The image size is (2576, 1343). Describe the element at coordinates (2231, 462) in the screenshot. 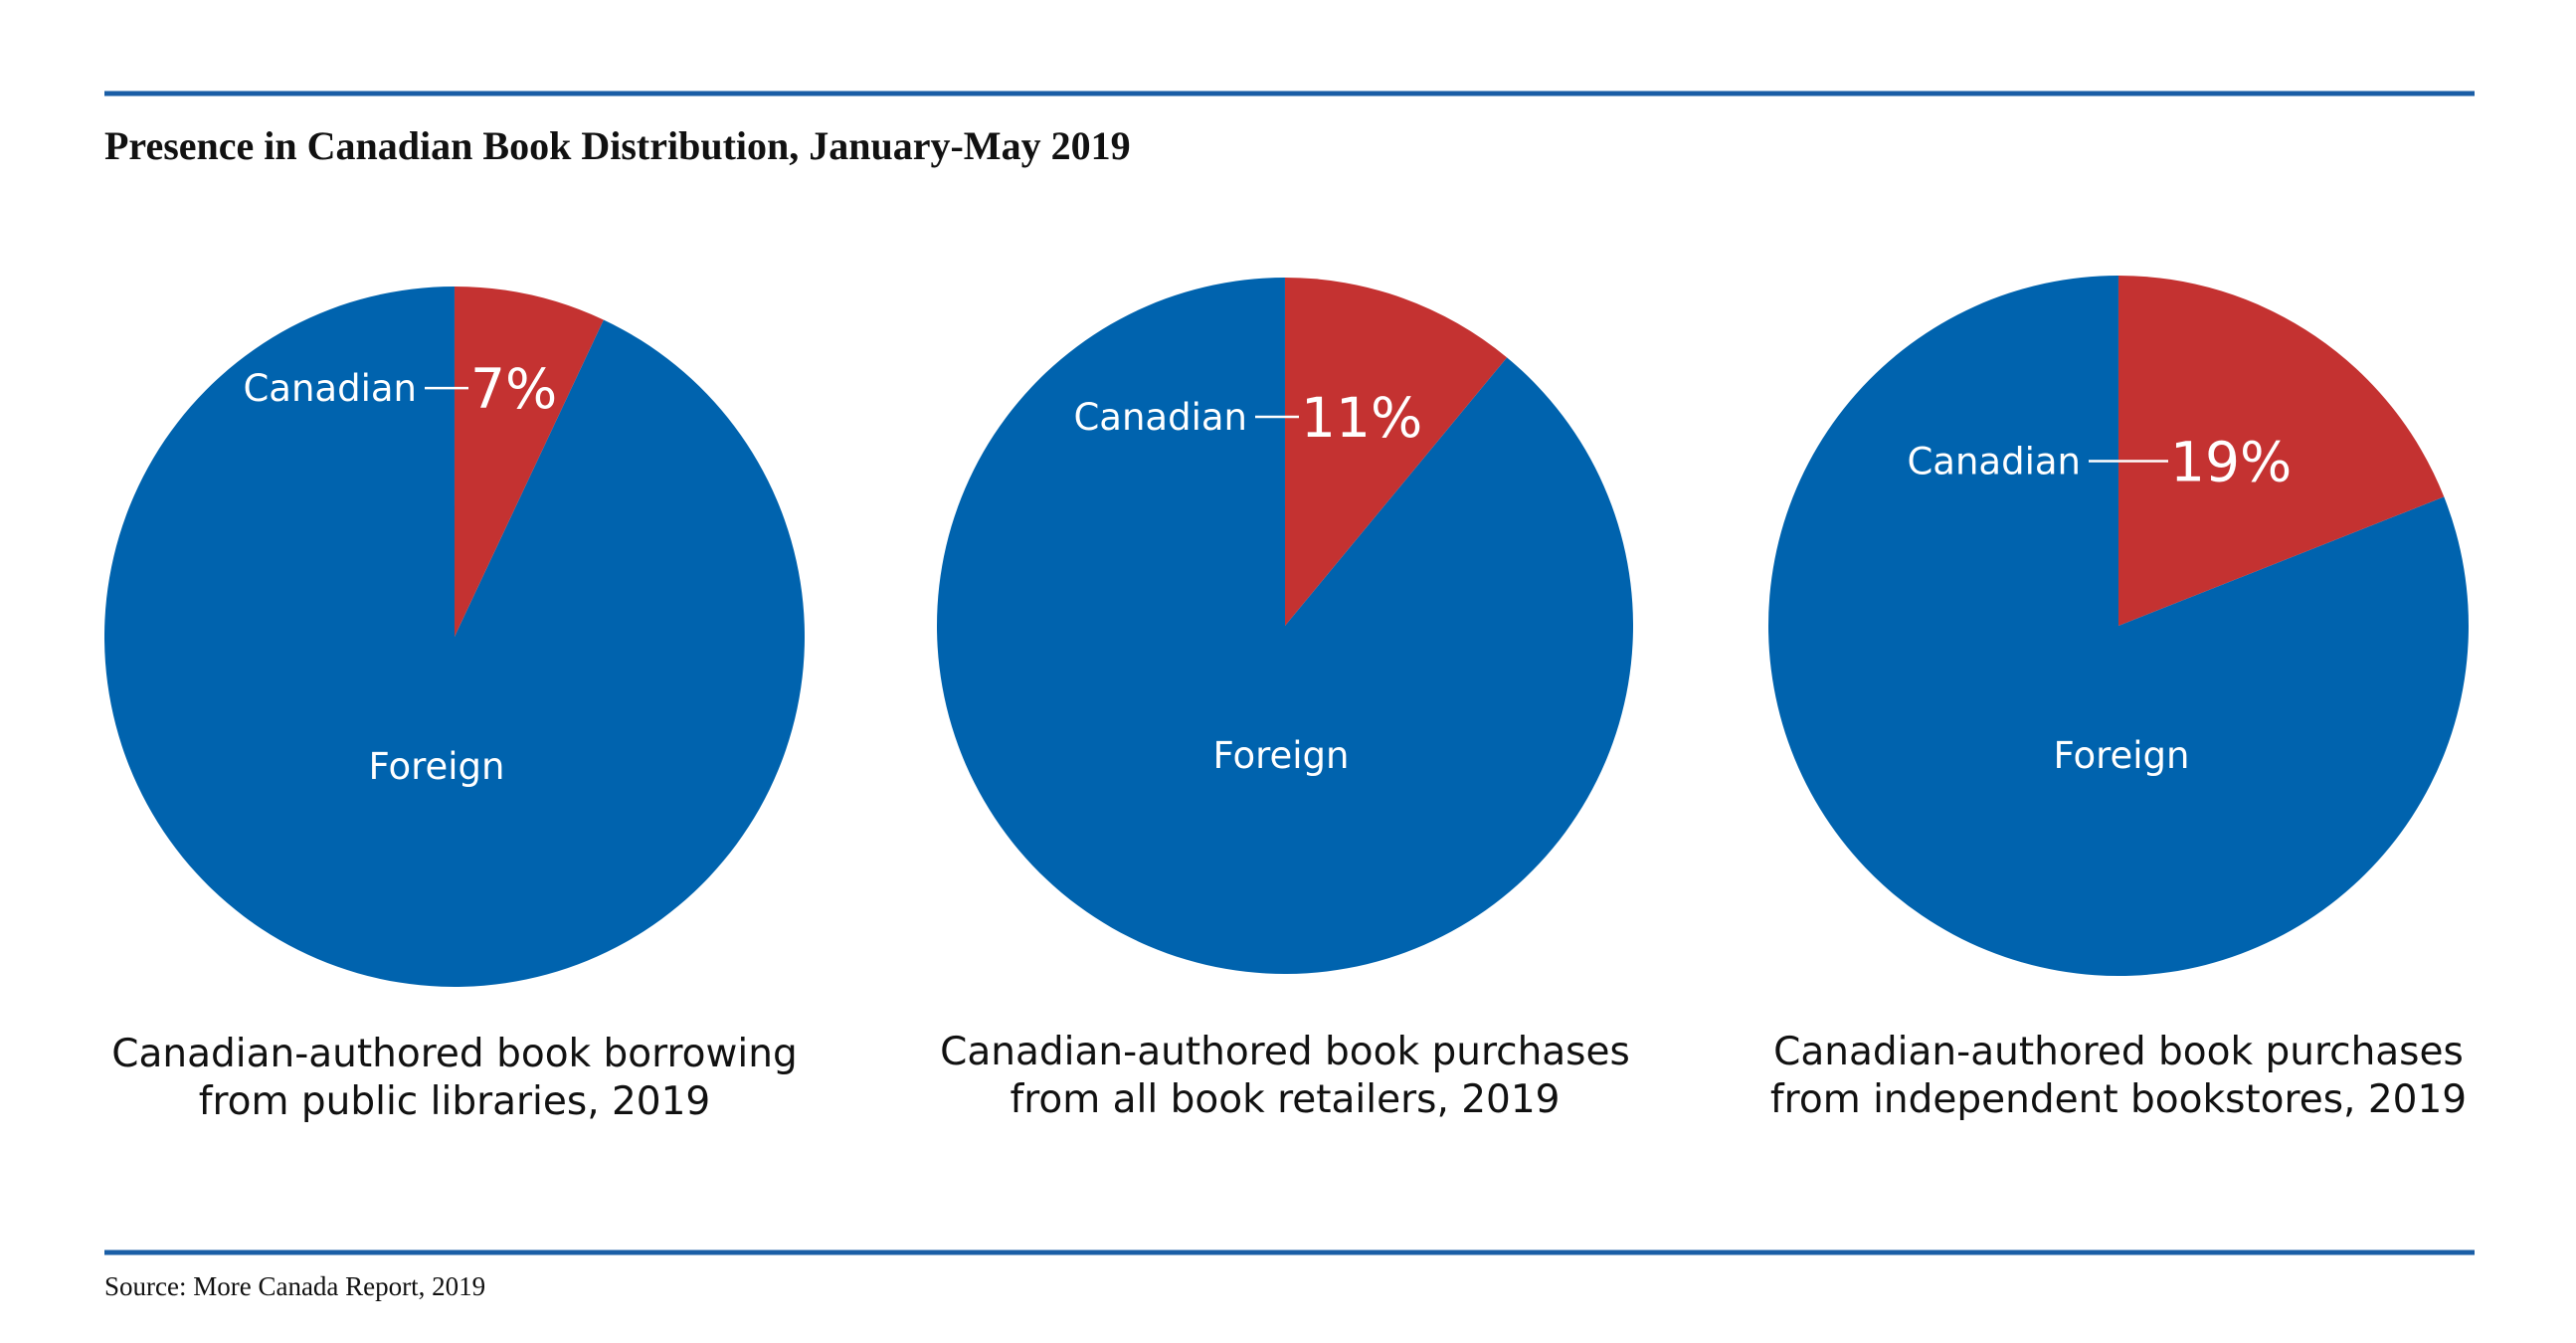

I see `canadian-percent-label: 19%` at that location.